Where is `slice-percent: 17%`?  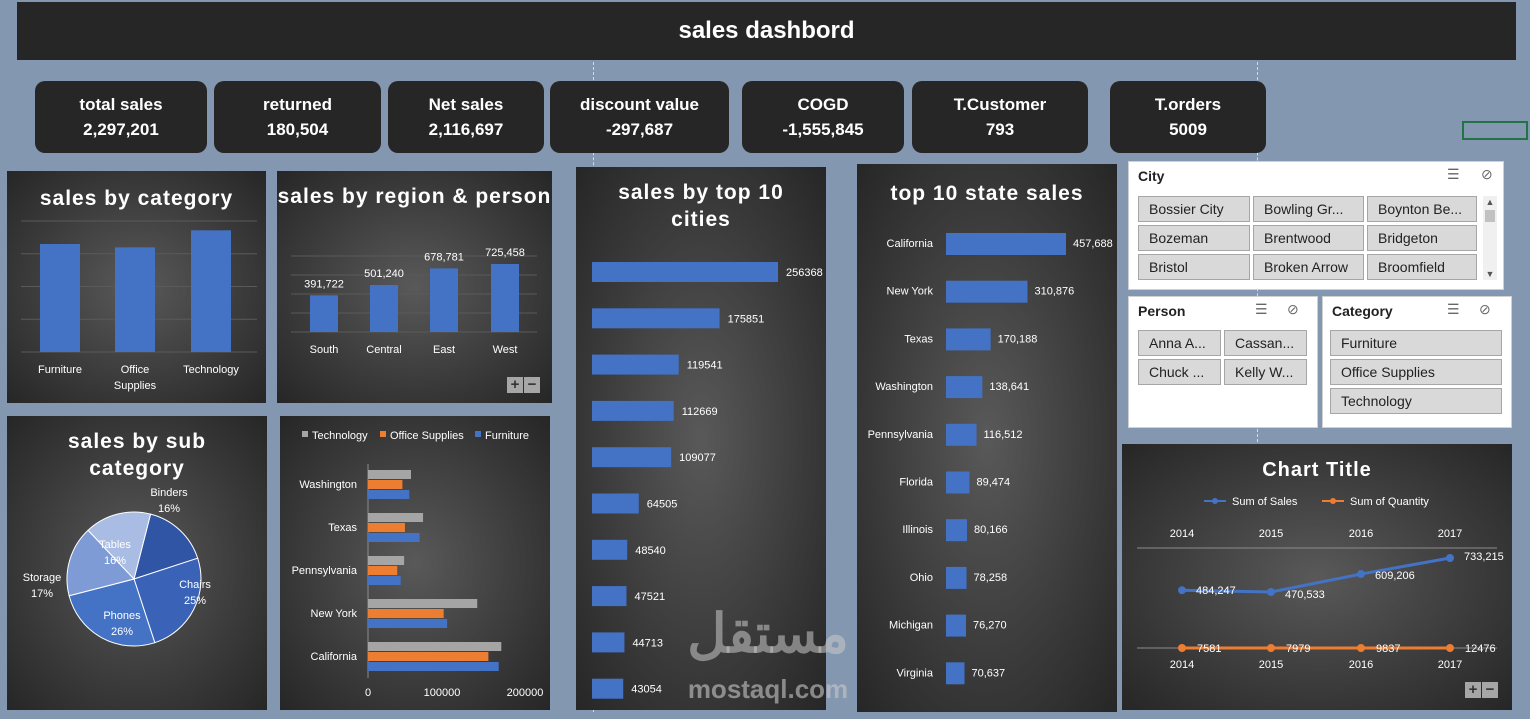 slice-percent: 17% is located at coordinates (42, 594).